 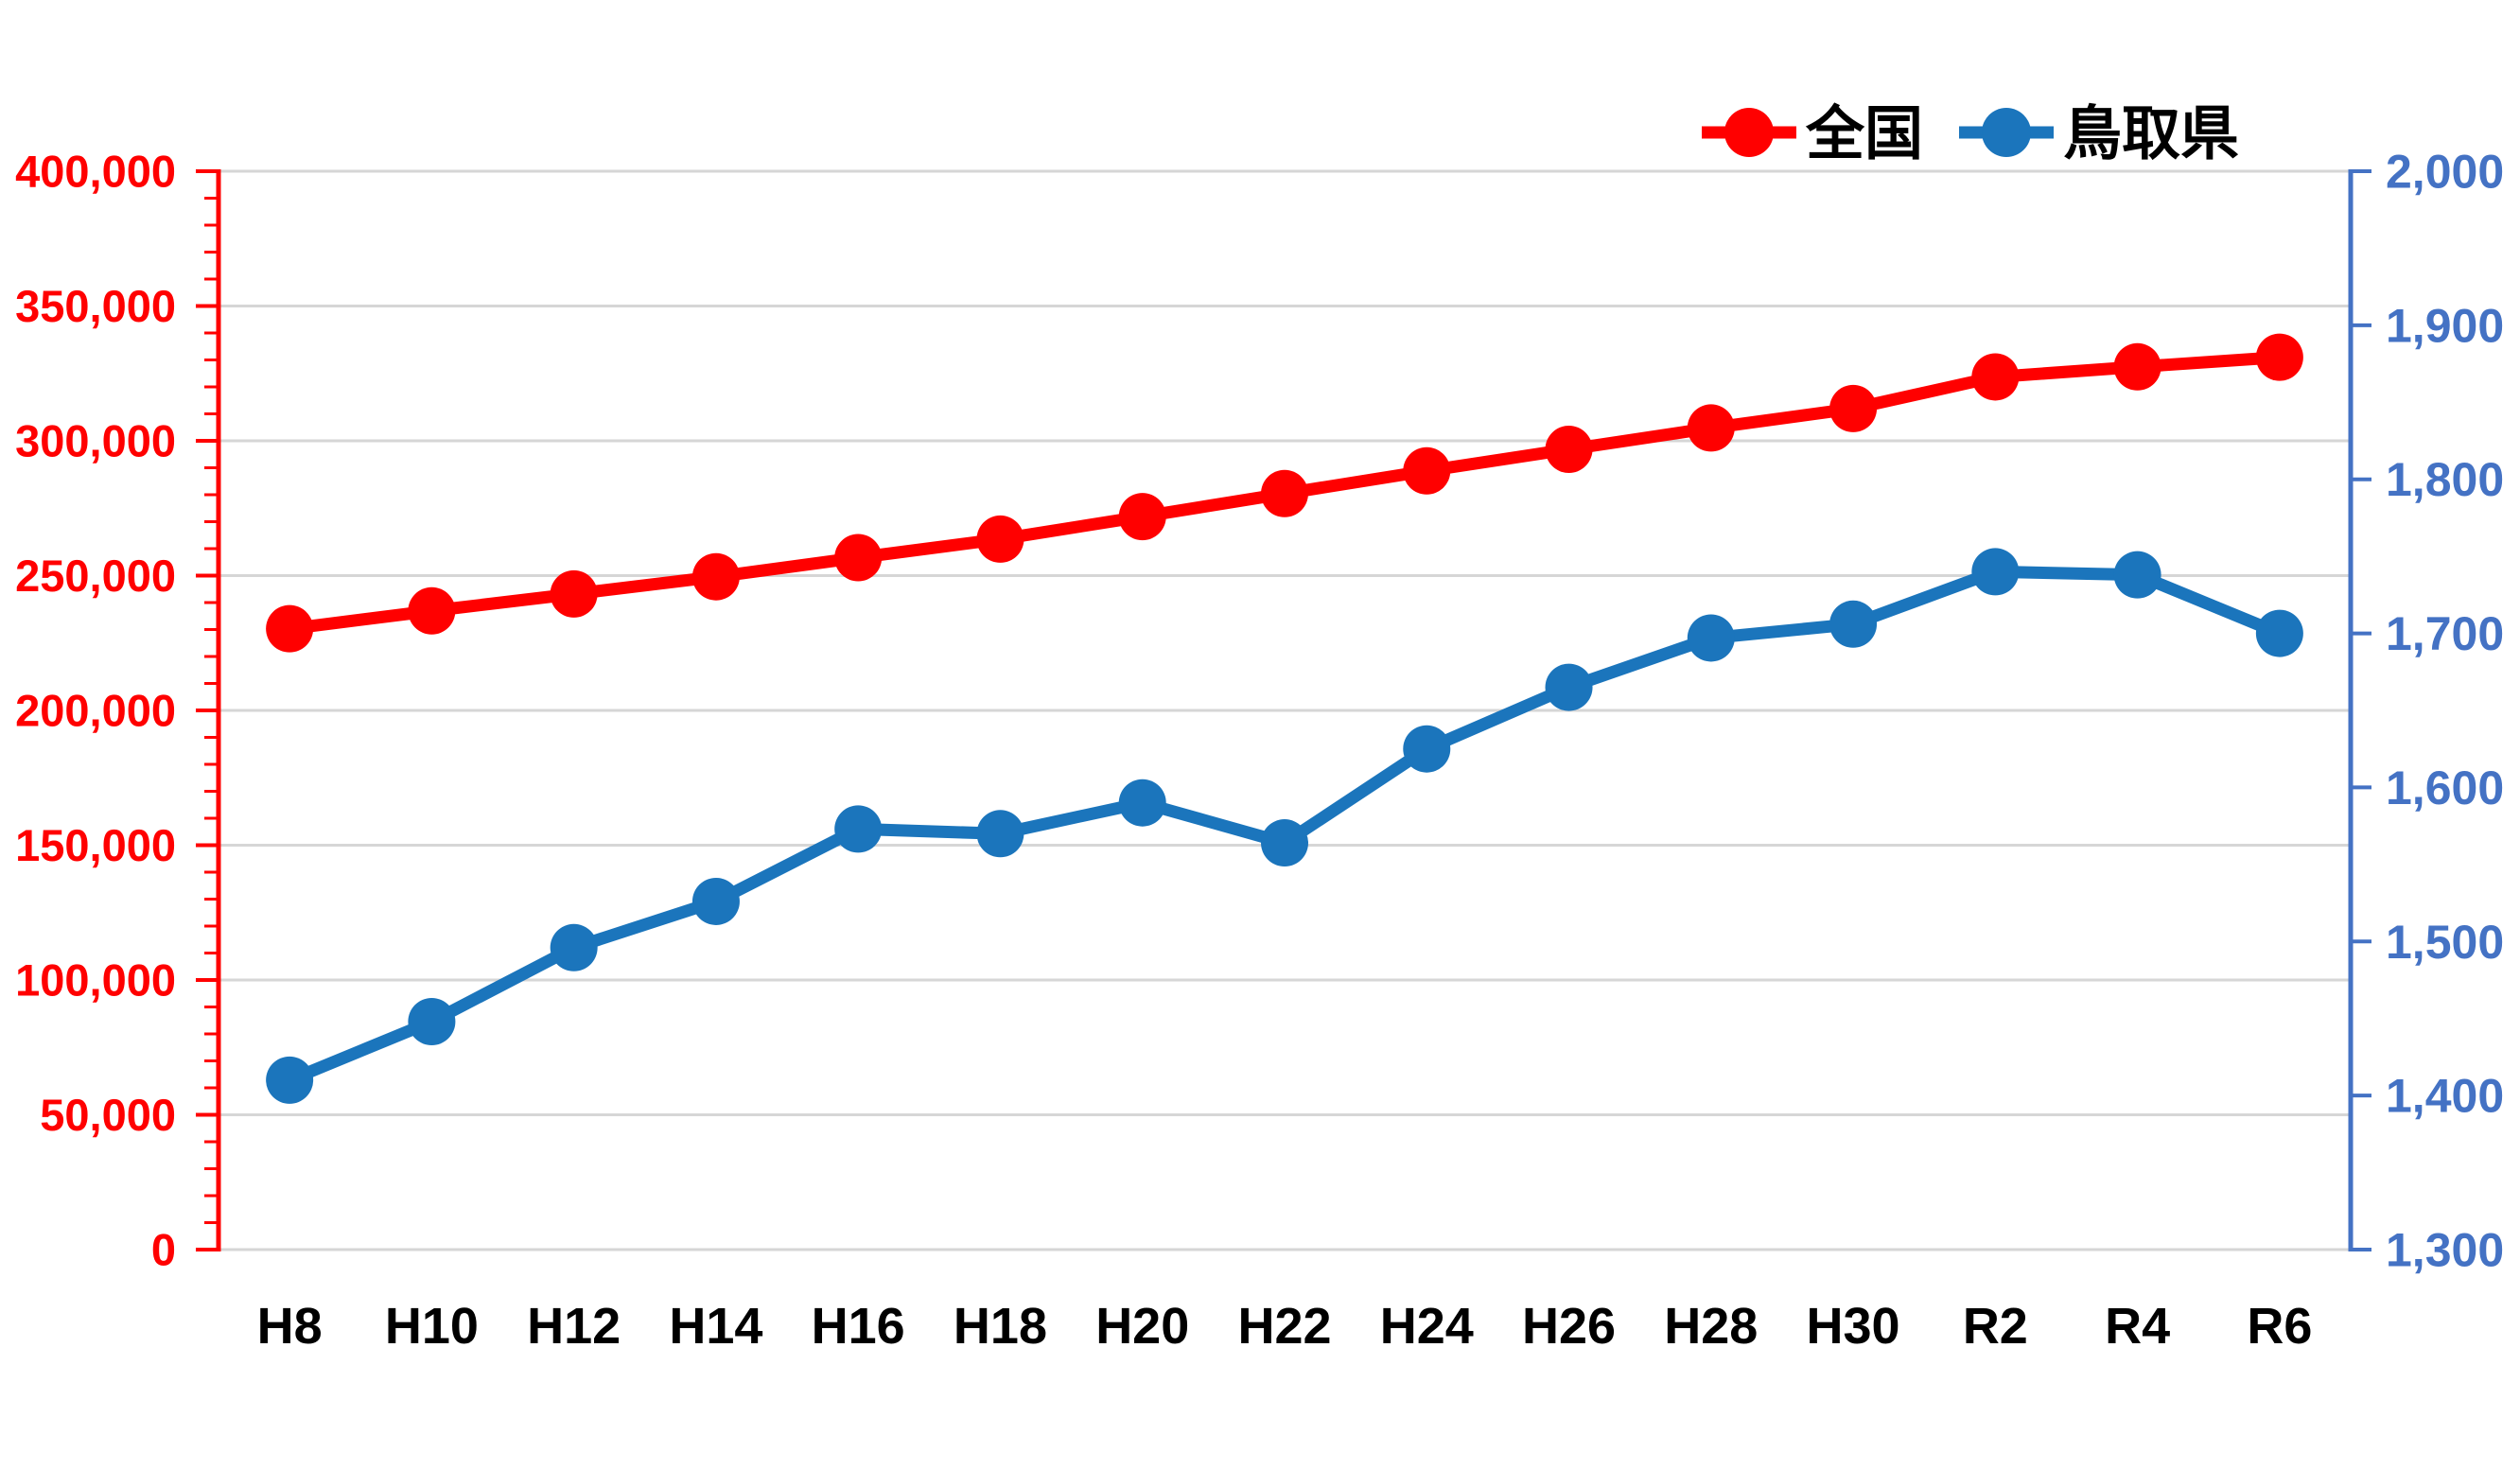 What do you see at coordinates (2445, 787) in the screenshot?
I see `right-axis-label: 1,600` at bounding box center [2445, 787].